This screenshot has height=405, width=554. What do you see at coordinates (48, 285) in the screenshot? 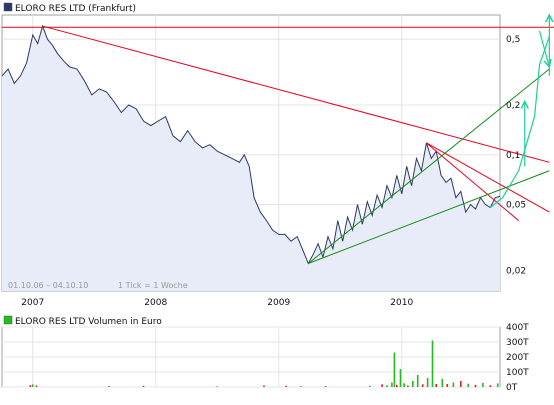
I see `date-range-label: 01.10.06 – 04.10.10` at bounding box center [48, 285].